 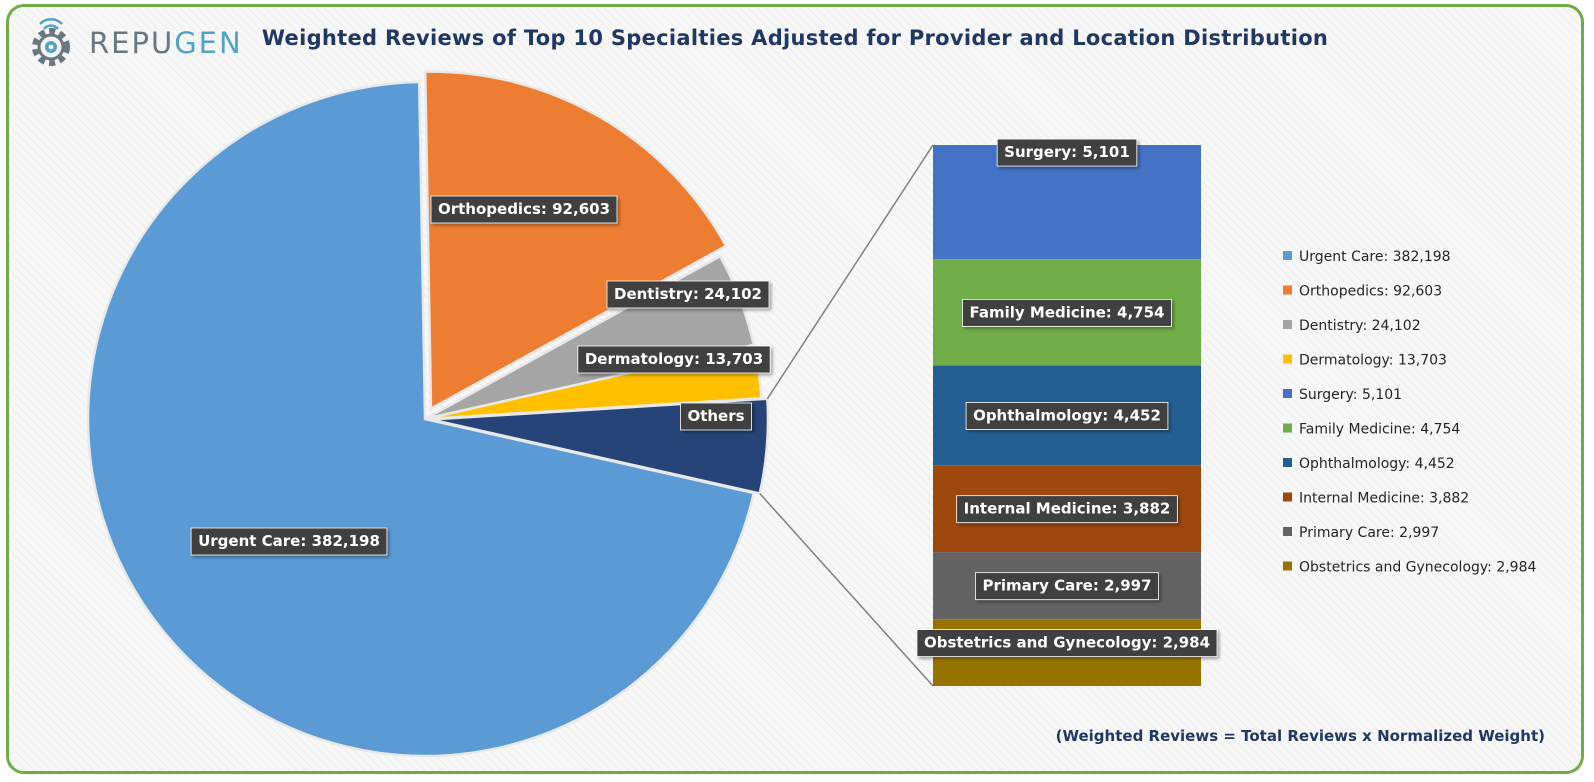 I want to click on bar-label-primary-care-box, so click(x=1067, y=586).